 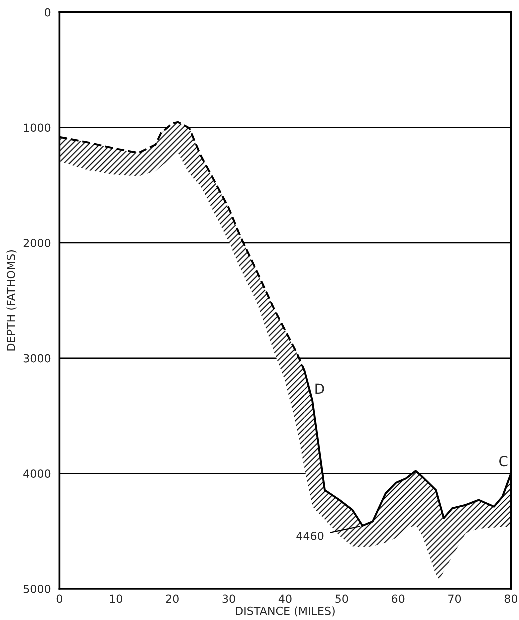 What do you see at coordinates (285, 611) in the screenshot?
I see `x-axis-title: DISTANCE (MILES)` at bounding box center [285, 611].